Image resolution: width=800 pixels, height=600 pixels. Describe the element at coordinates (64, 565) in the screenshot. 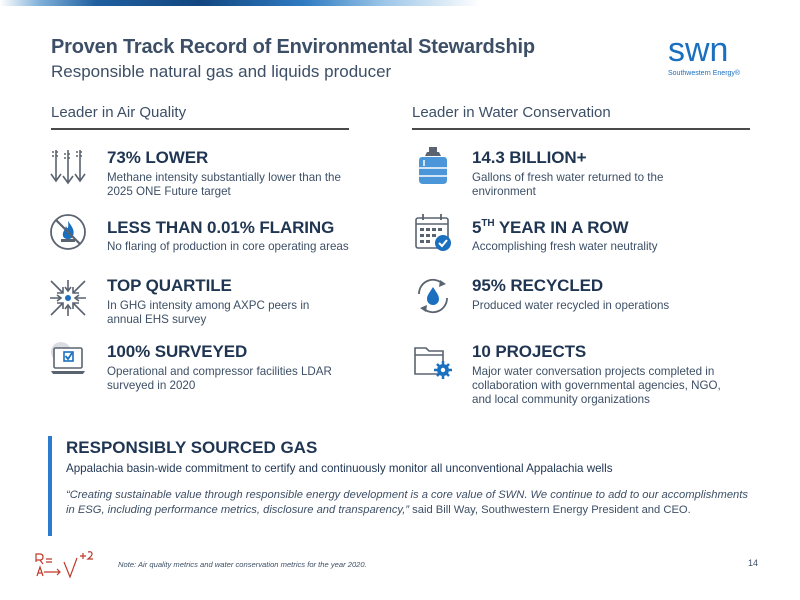

I see `rv-logo-icon` at that location.